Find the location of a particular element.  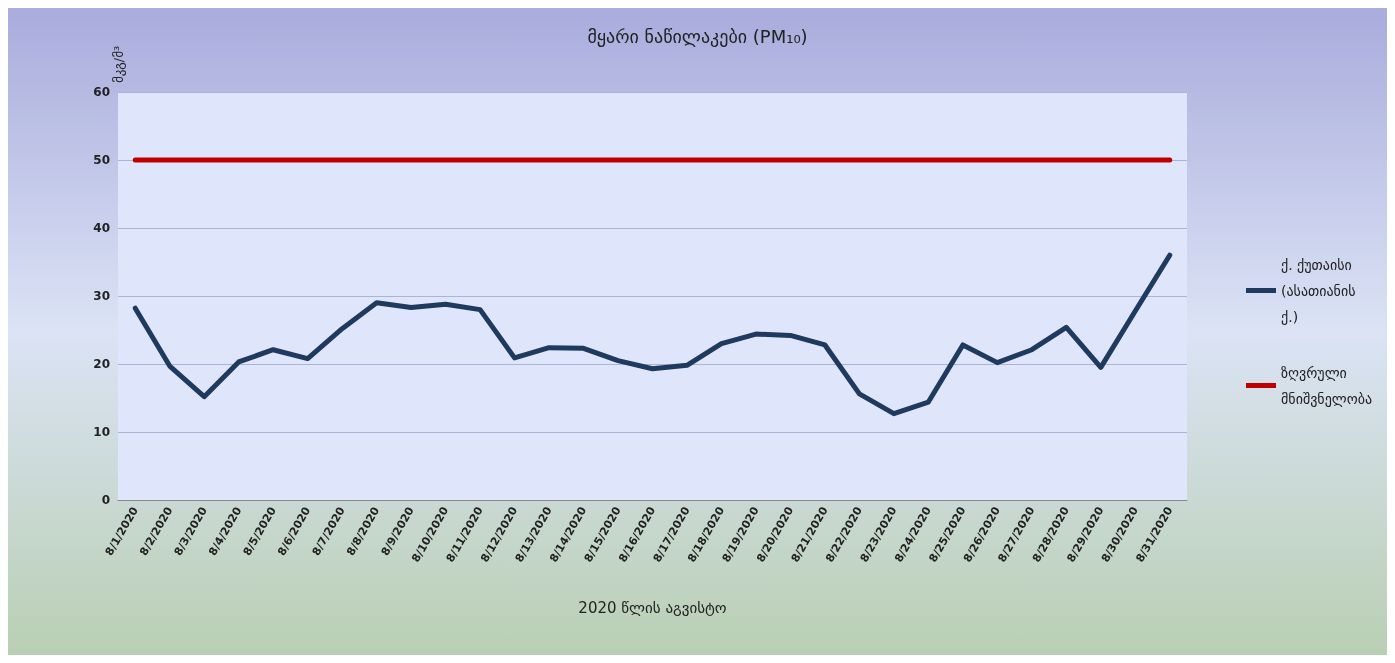

legend-label: ქ. ქუთაისი (ასათიანის ქ.) is located at coordinates (1318, 290).